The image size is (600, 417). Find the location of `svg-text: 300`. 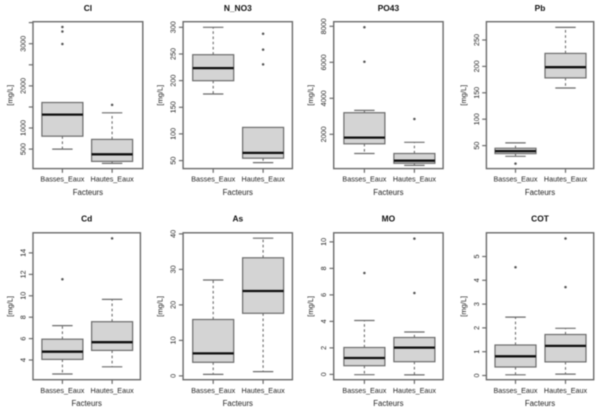

svg-text: 300 is located at coordinates (173, 27).